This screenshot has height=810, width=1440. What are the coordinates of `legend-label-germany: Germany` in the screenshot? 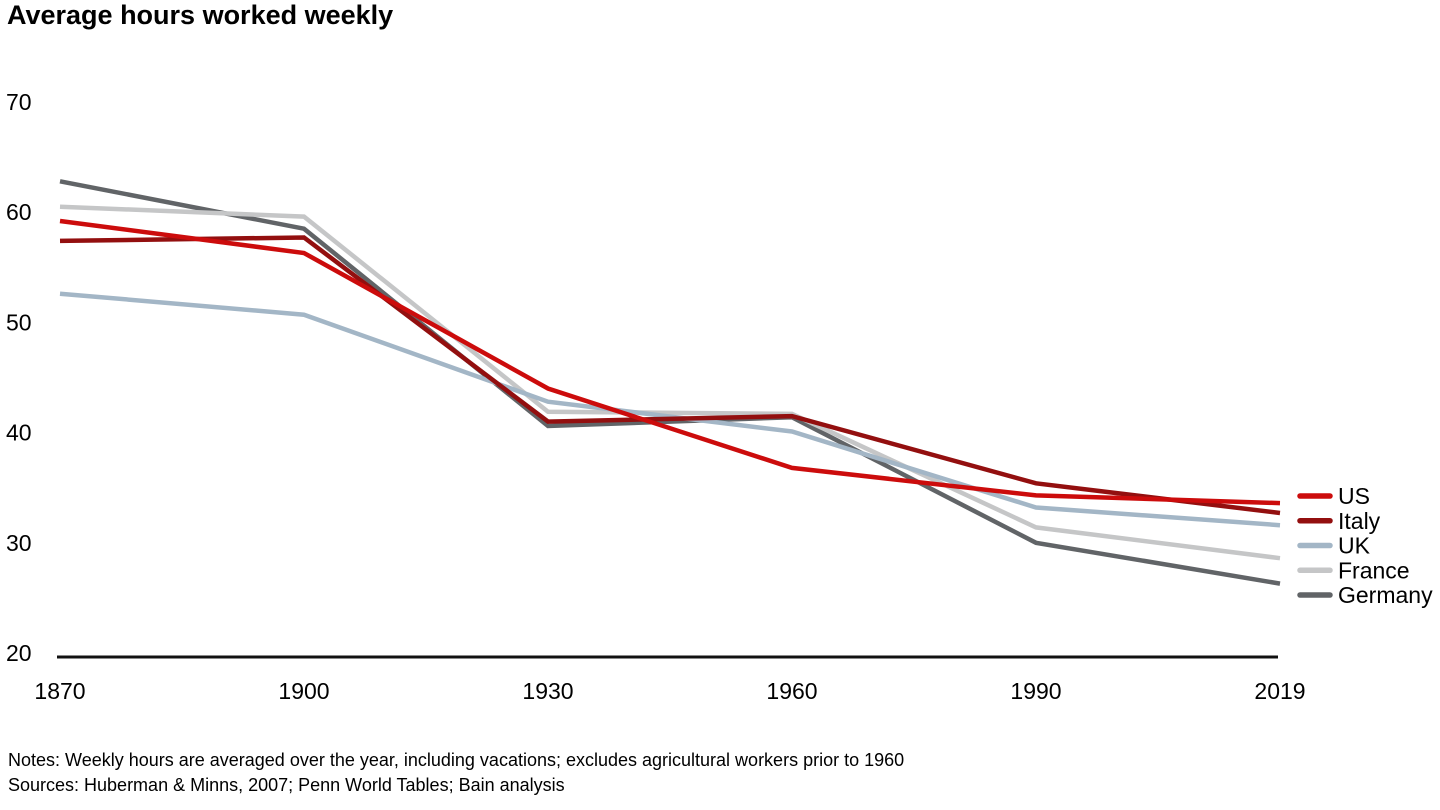 It's located at (1385, 595).